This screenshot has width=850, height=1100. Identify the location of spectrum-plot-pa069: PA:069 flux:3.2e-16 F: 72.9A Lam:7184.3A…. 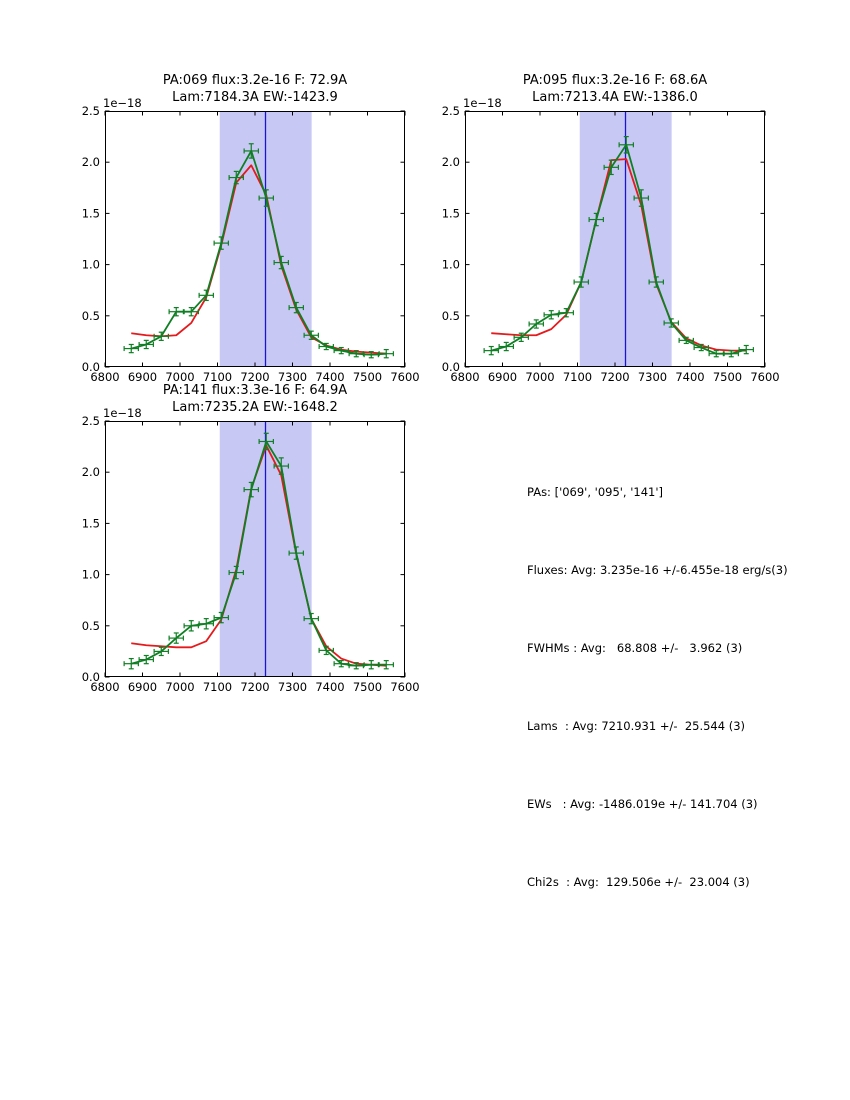
(251, 228).